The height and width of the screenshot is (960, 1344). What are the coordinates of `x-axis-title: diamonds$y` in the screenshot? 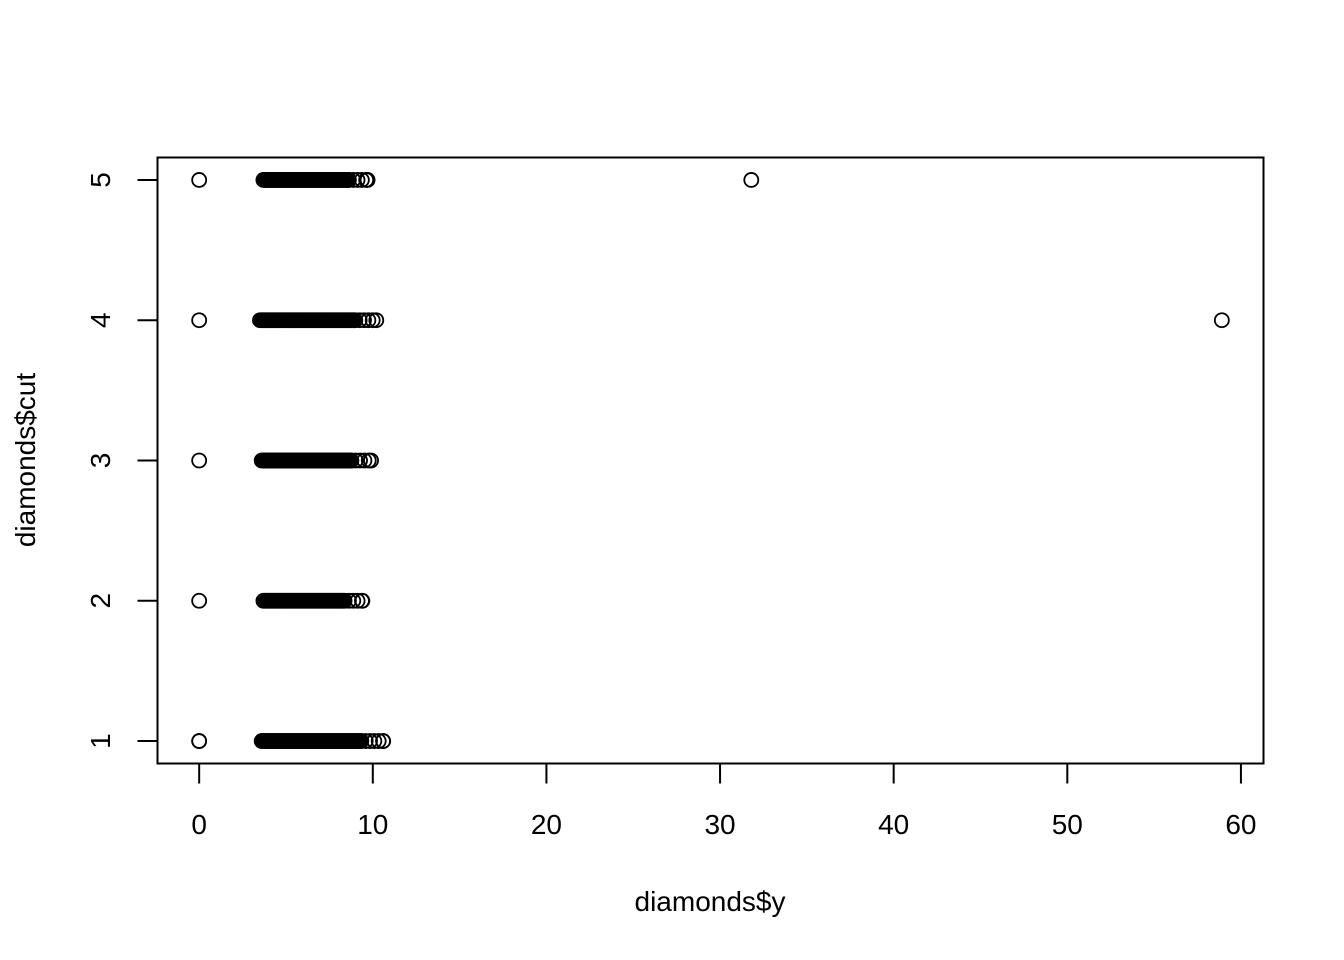 It's located at (710, 901).